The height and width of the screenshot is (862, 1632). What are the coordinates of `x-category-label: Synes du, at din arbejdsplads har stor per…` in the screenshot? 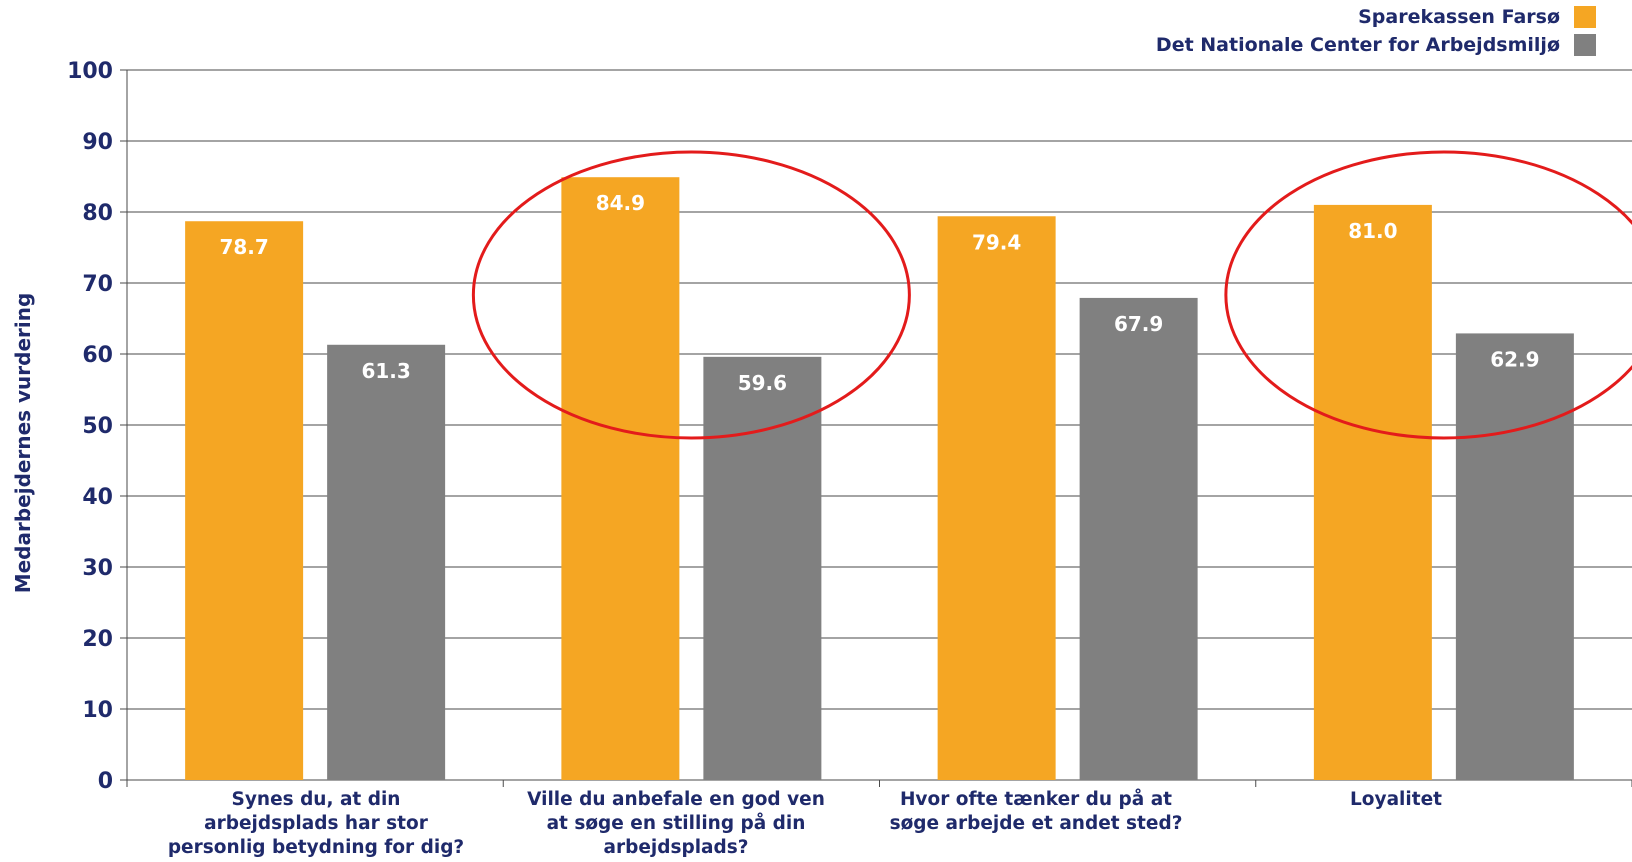 It's located at (316, 824).